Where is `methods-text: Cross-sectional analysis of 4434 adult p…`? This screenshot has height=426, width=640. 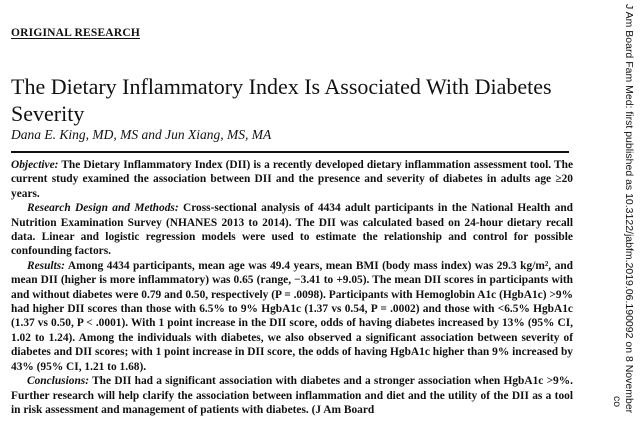 methods-text: Cross-sectional analysis of 4434 adult p… is located at coordinates (292, 230).